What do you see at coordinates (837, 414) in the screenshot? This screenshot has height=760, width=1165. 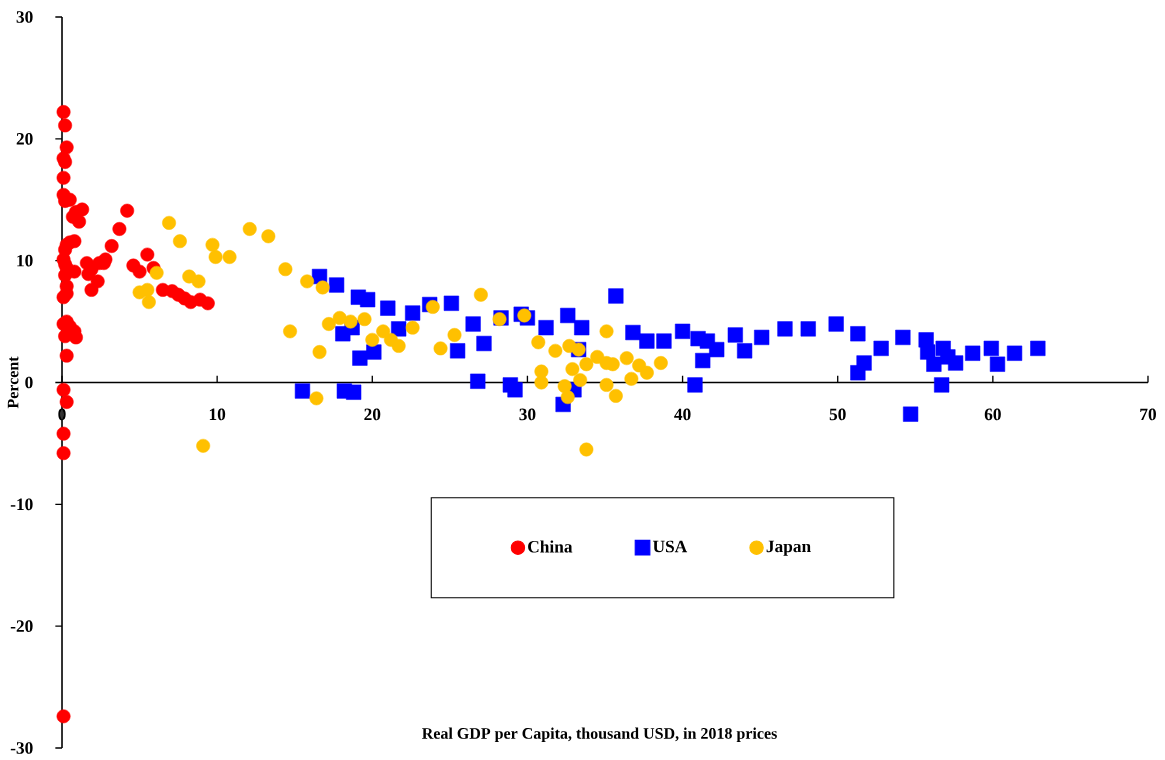 I see `x-tick-label: 50` at bounding box center [837, 414].